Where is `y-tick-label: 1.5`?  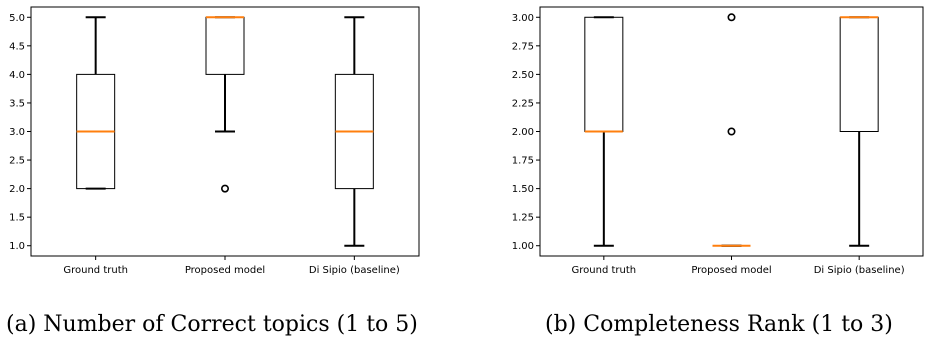
y-tick-label: 1.5 is located at coordinates (17, 218).